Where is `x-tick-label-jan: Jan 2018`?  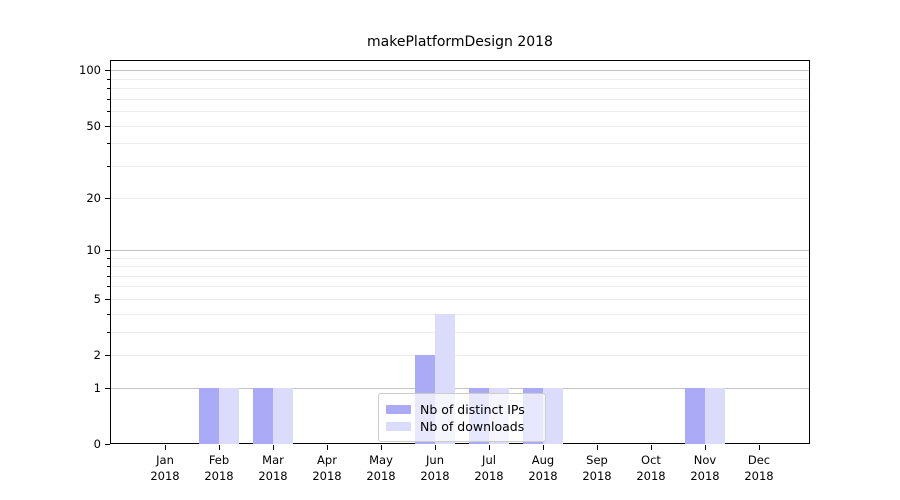
x-tick-label-jan: Jan 2018 is located at coordinates (165, 468).